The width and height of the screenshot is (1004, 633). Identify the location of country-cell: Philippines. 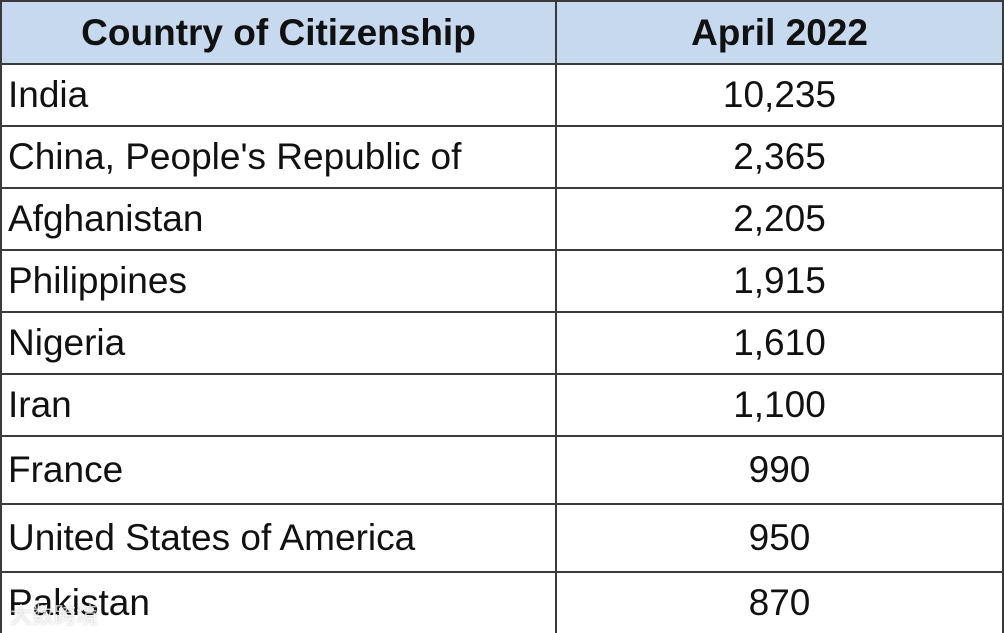
(278, 281).